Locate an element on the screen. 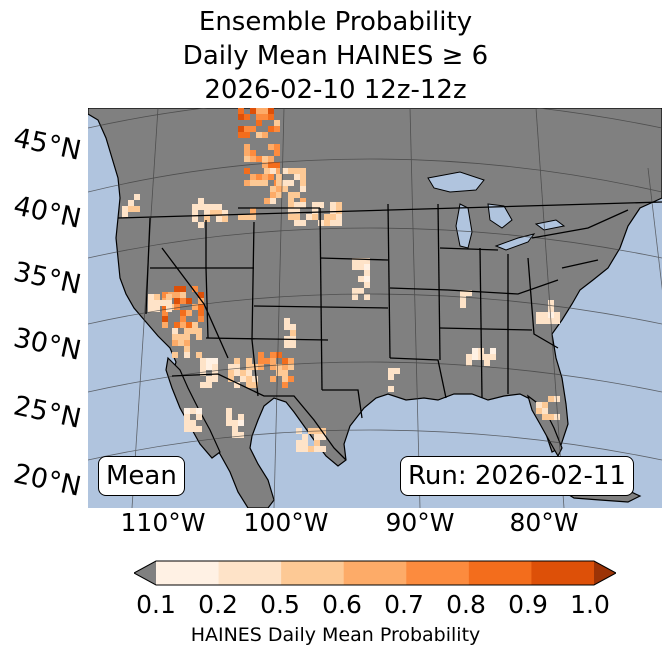 This screenshot has height=658, width=671. run-date-badge: Run: 2026-02-11 is located at coordinates (517, 476).